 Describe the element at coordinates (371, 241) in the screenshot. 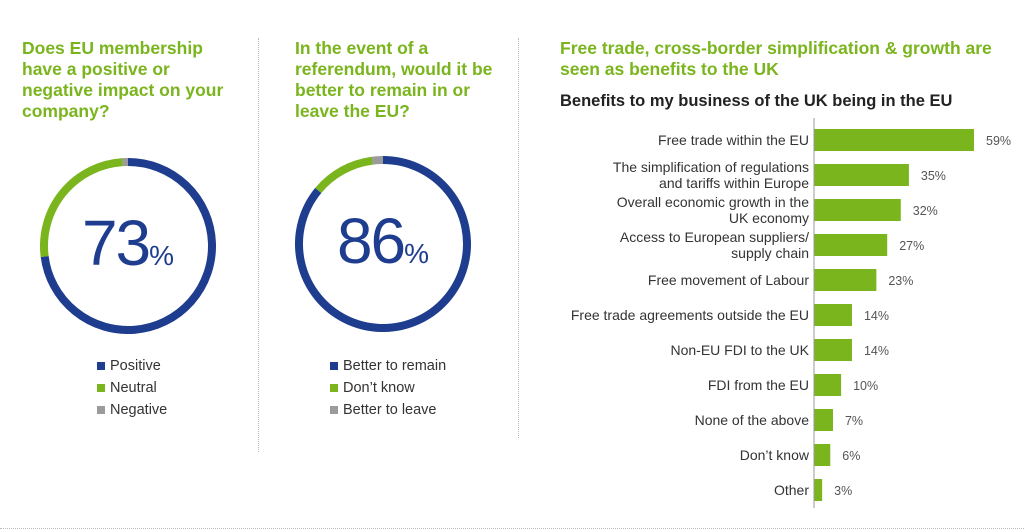

I see `donut-number: 86` at that location.